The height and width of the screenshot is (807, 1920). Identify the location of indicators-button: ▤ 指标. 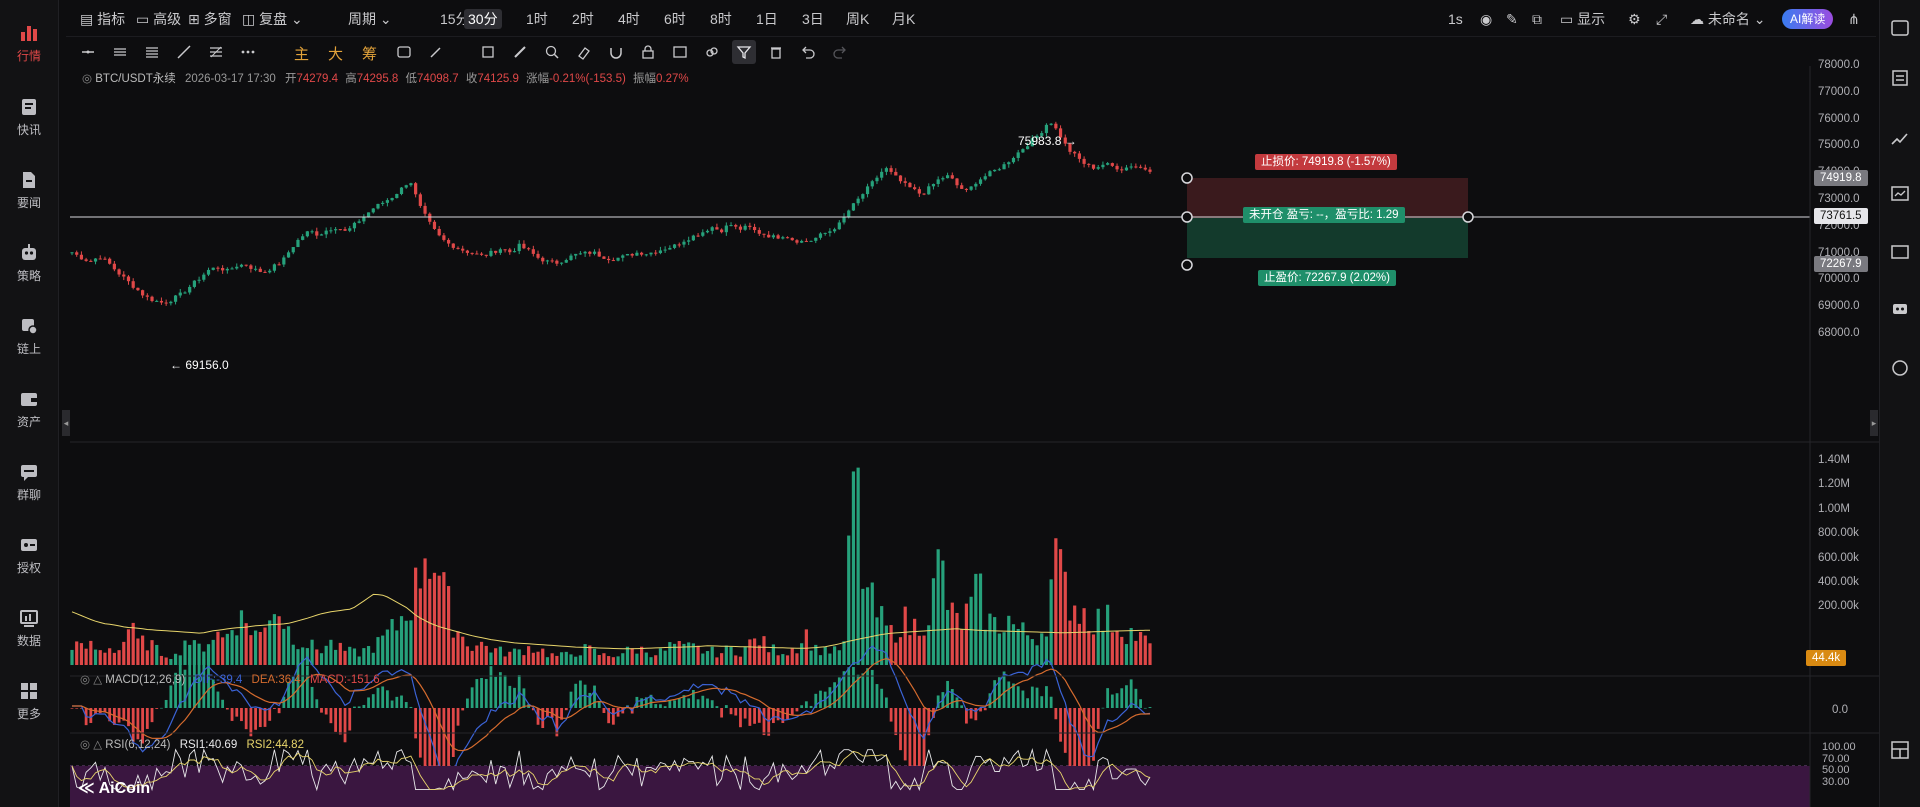
(103, 19).